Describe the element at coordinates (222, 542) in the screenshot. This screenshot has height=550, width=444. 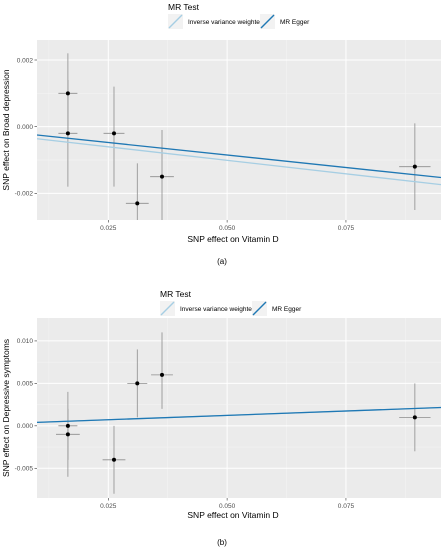
I see `panel-label: (b)` at that location.